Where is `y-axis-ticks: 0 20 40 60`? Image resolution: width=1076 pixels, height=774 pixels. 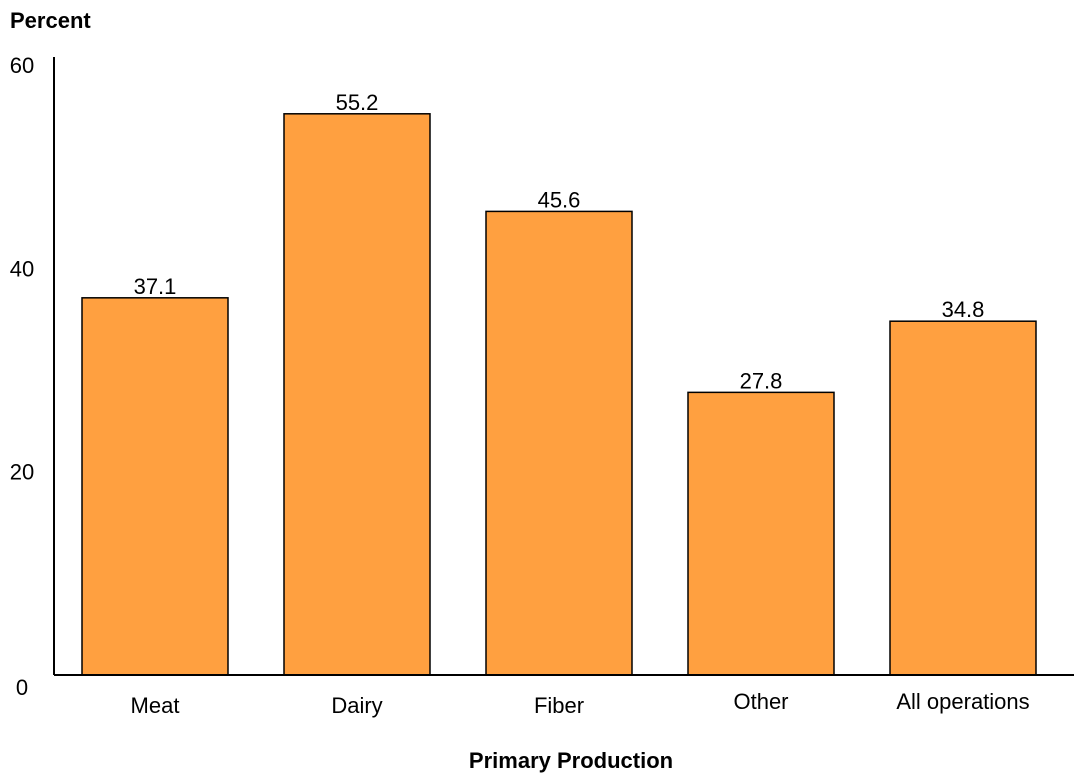
y-axis-ticks: 0 20 40 60 is located at coordinates (22, 376).